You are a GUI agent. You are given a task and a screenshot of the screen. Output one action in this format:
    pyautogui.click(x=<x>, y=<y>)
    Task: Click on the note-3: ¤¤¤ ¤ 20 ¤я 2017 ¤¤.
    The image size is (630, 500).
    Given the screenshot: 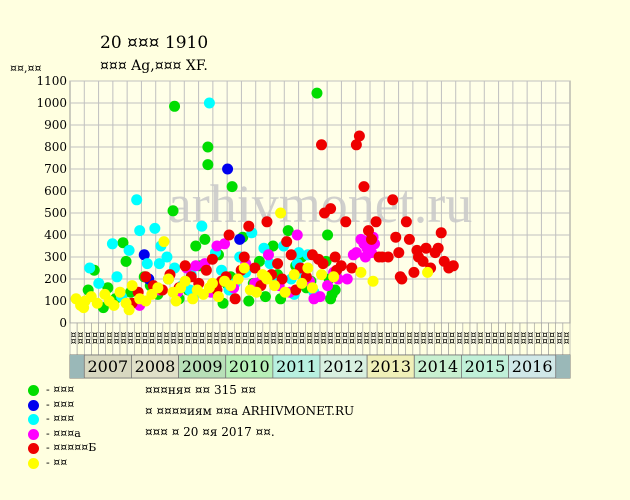 What is the action you would take?
    pyautogui.click(x=210, y=432)
    